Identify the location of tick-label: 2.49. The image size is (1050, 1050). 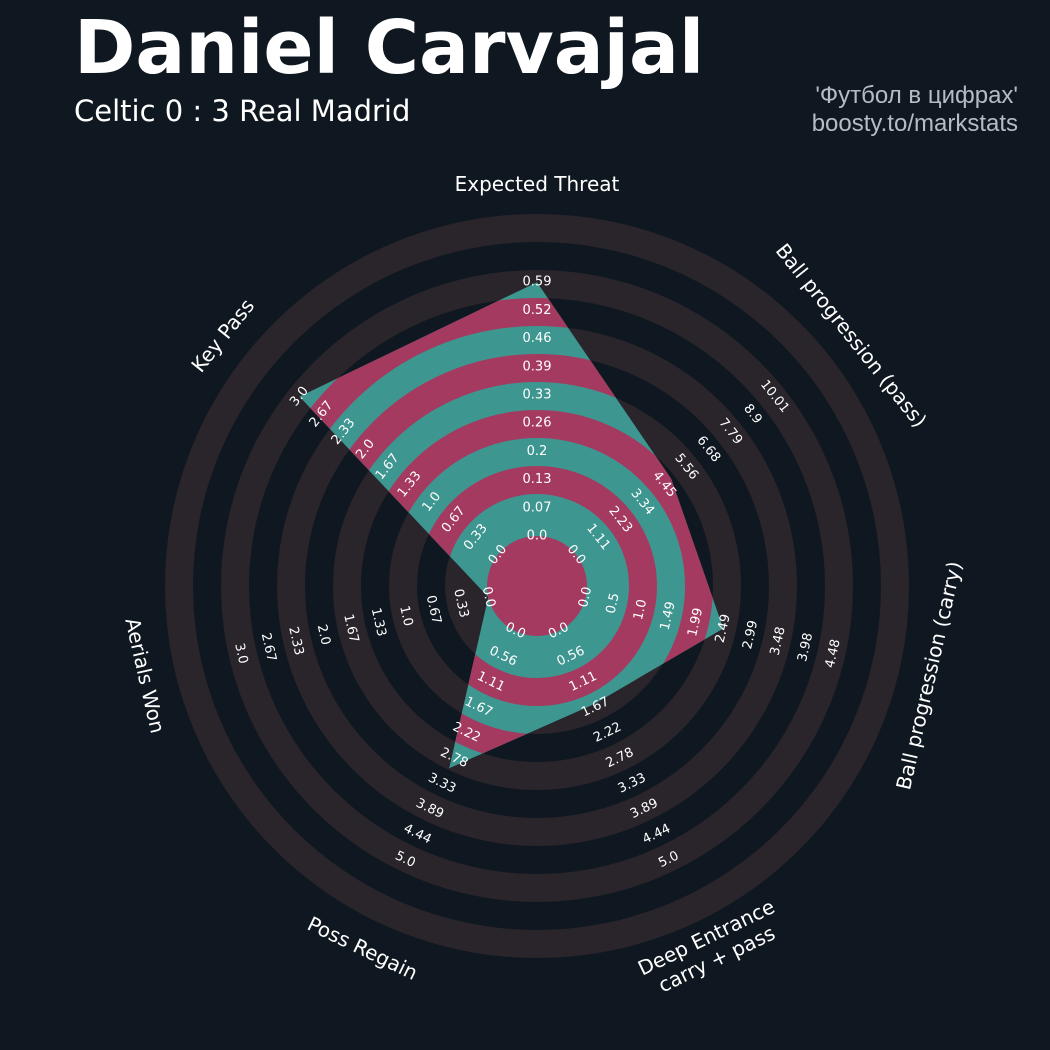
(723, 629).